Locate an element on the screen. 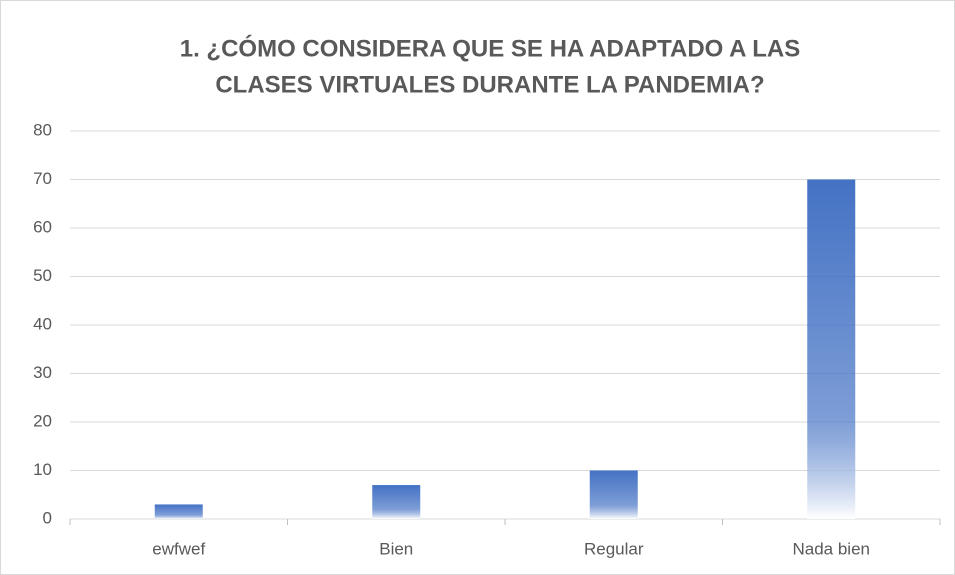 Image resolution: width=955 pixels, height=575 pixels. y-tick-label: 40 is located at coordinates (42, 323).